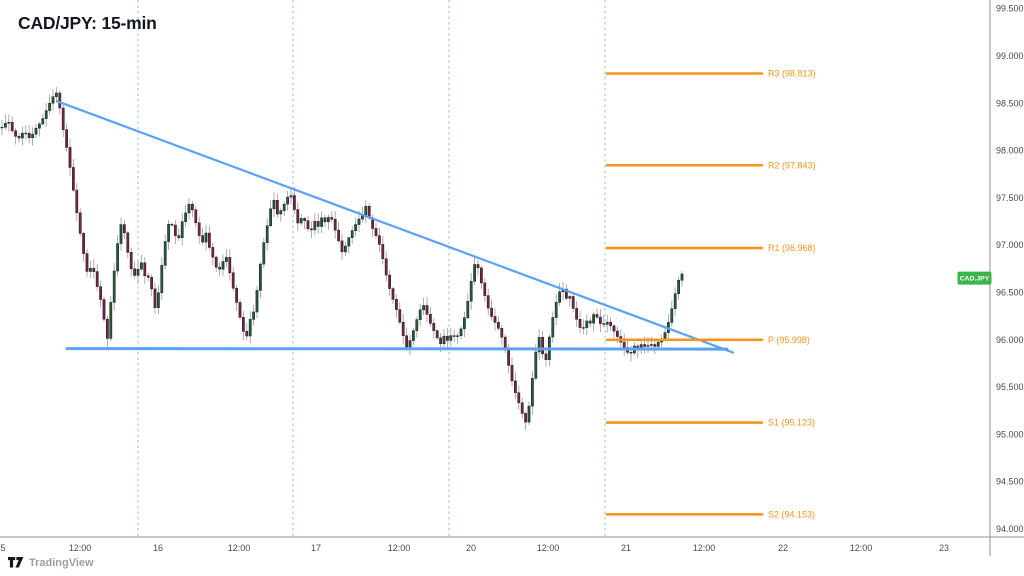  What do you see at coordinates (791, 423) in the screenshot?
I see `pivot-label-s1: S1 (95.123)` at bounding box center [791, 423].